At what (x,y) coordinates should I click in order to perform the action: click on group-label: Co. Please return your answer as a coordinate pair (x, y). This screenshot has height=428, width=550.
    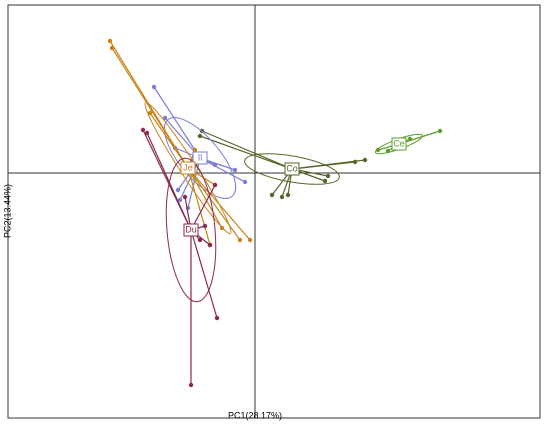
    Looking at the image, I should click on (292, 168).